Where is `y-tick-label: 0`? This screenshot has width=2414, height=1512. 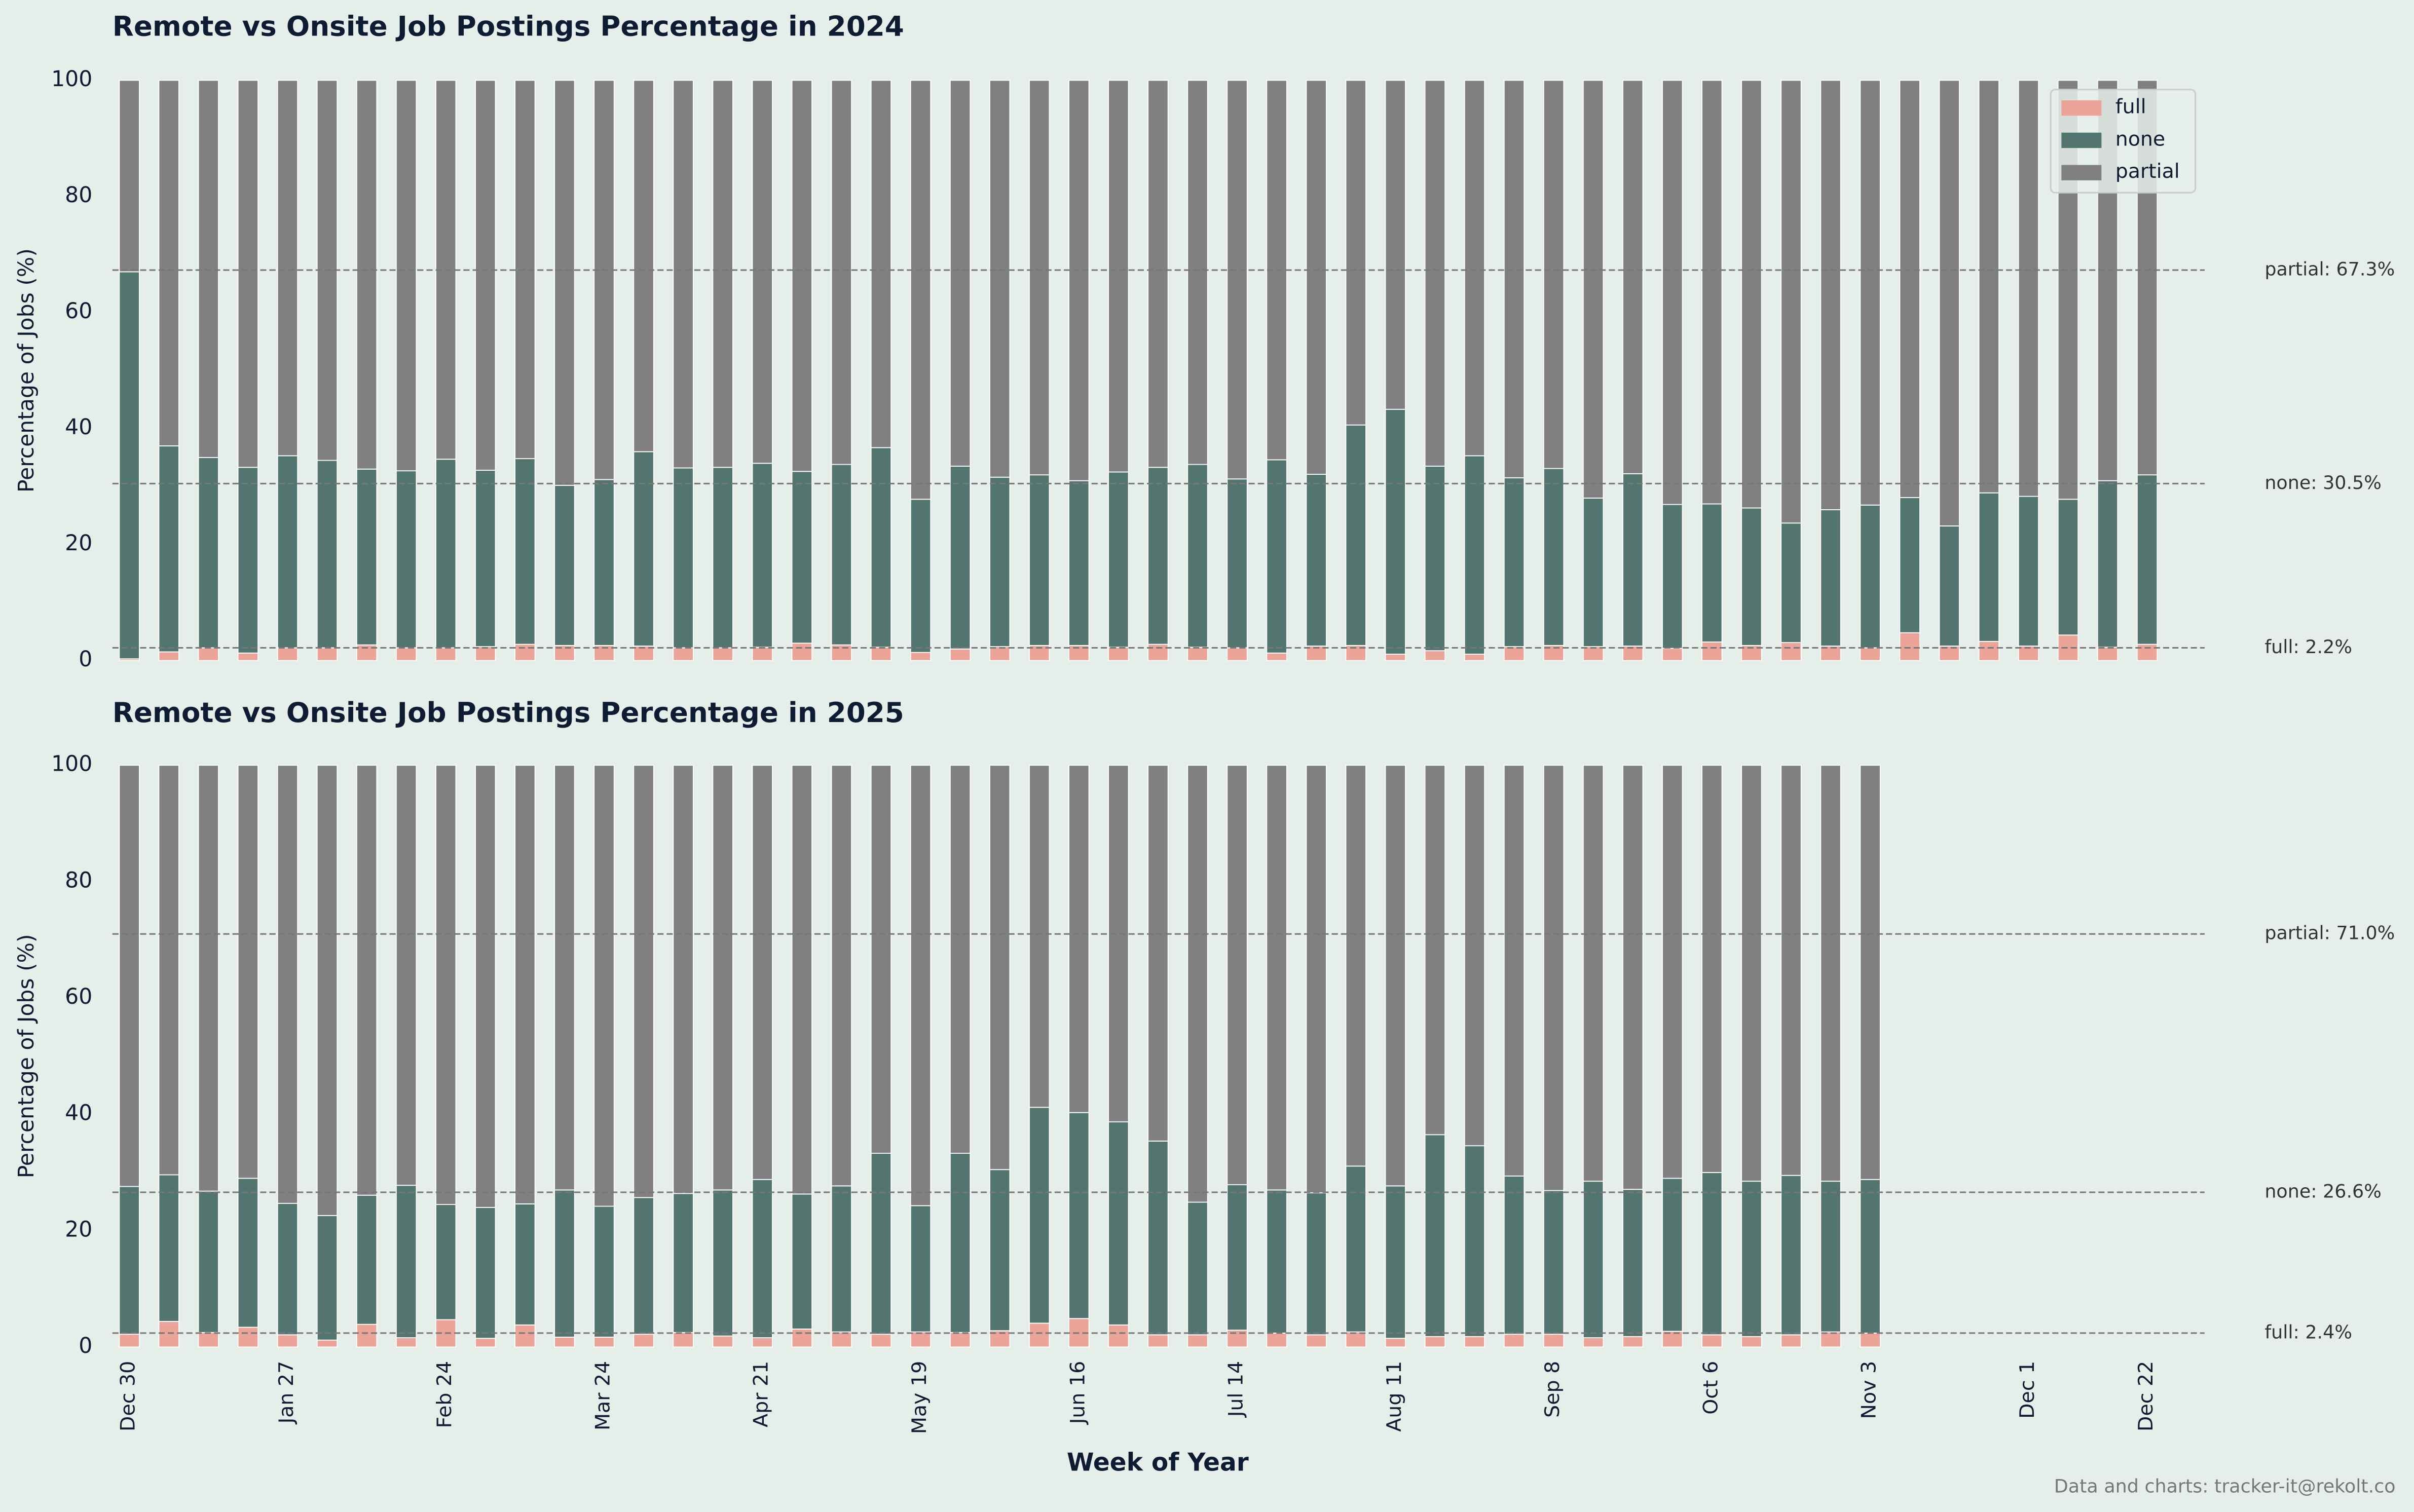
y-tick-label: 0 is located at coordinates (85, 1346).